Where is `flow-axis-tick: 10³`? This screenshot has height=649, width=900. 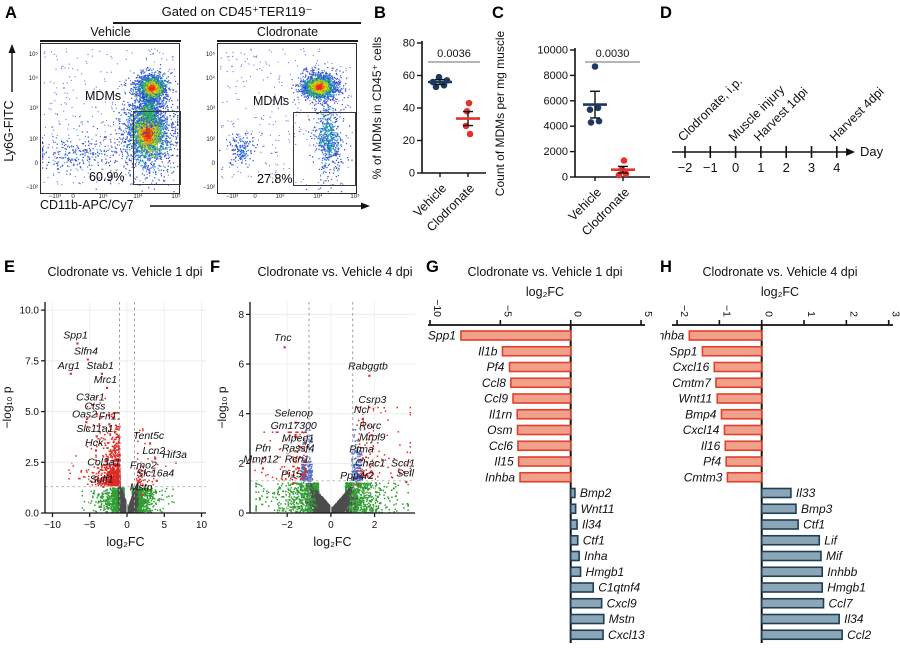 flow-axis-tick: 10³ is located at coordinates (280, 197).